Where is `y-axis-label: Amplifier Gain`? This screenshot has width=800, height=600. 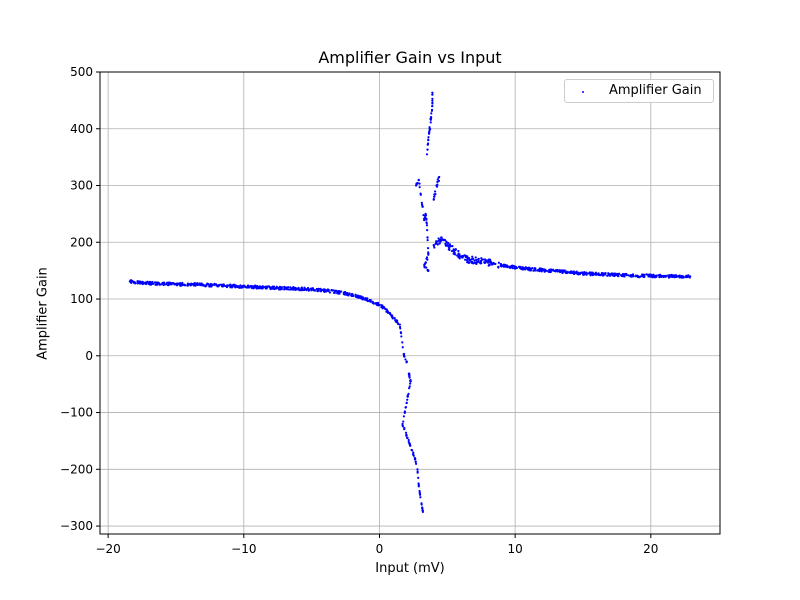
y-axis-label: Amplifier Gain is located at coordinates (43, 313).